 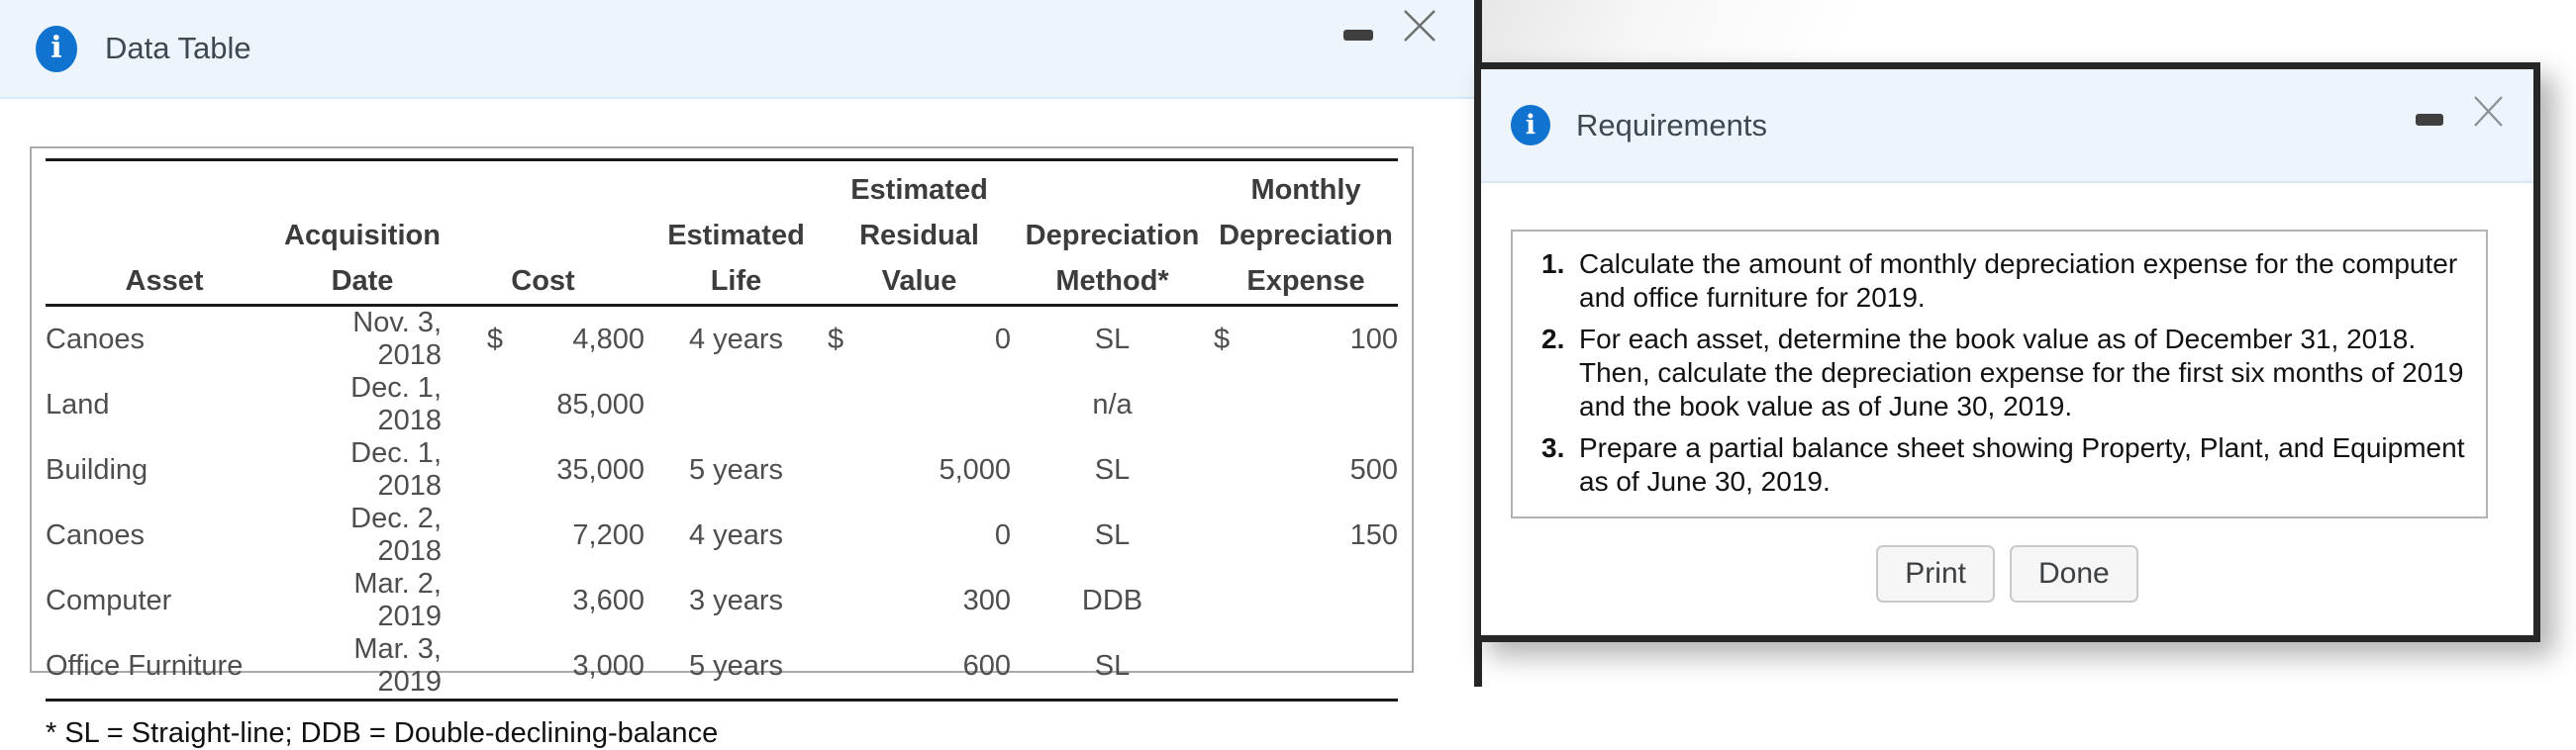 I want to click on cell-residual: 5,000, so click(x=976, y=469).